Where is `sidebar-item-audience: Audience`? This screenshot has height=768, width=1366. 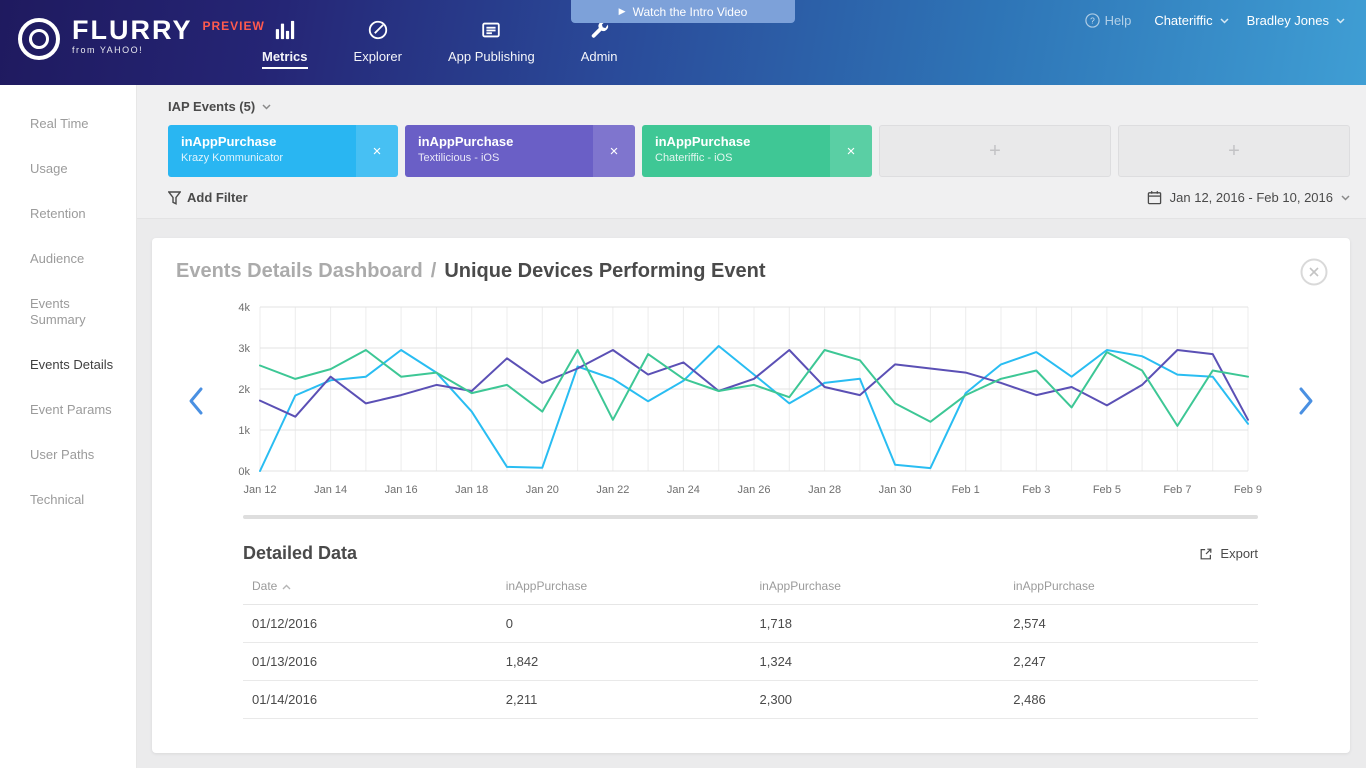 sidebar-item-audience: Audience is located at coordinates (68, 259).